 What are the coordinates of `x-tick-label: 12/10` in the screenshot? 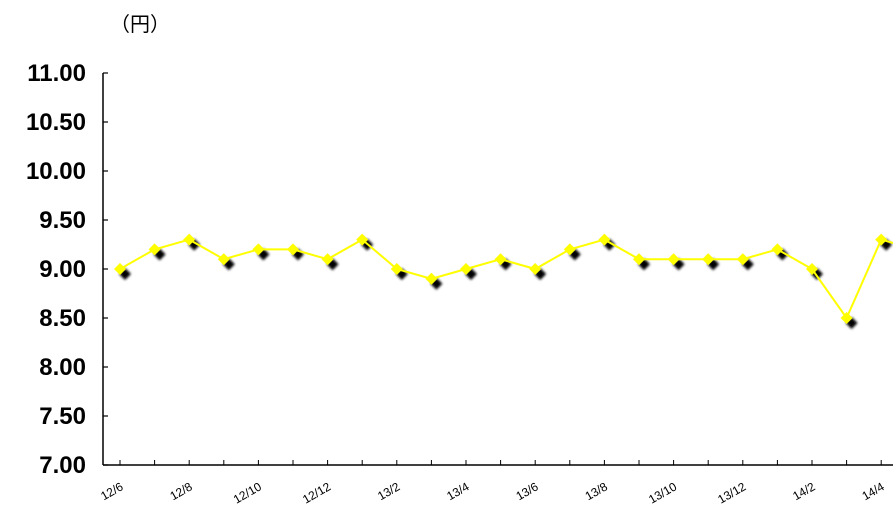 It's located at (247, 492).